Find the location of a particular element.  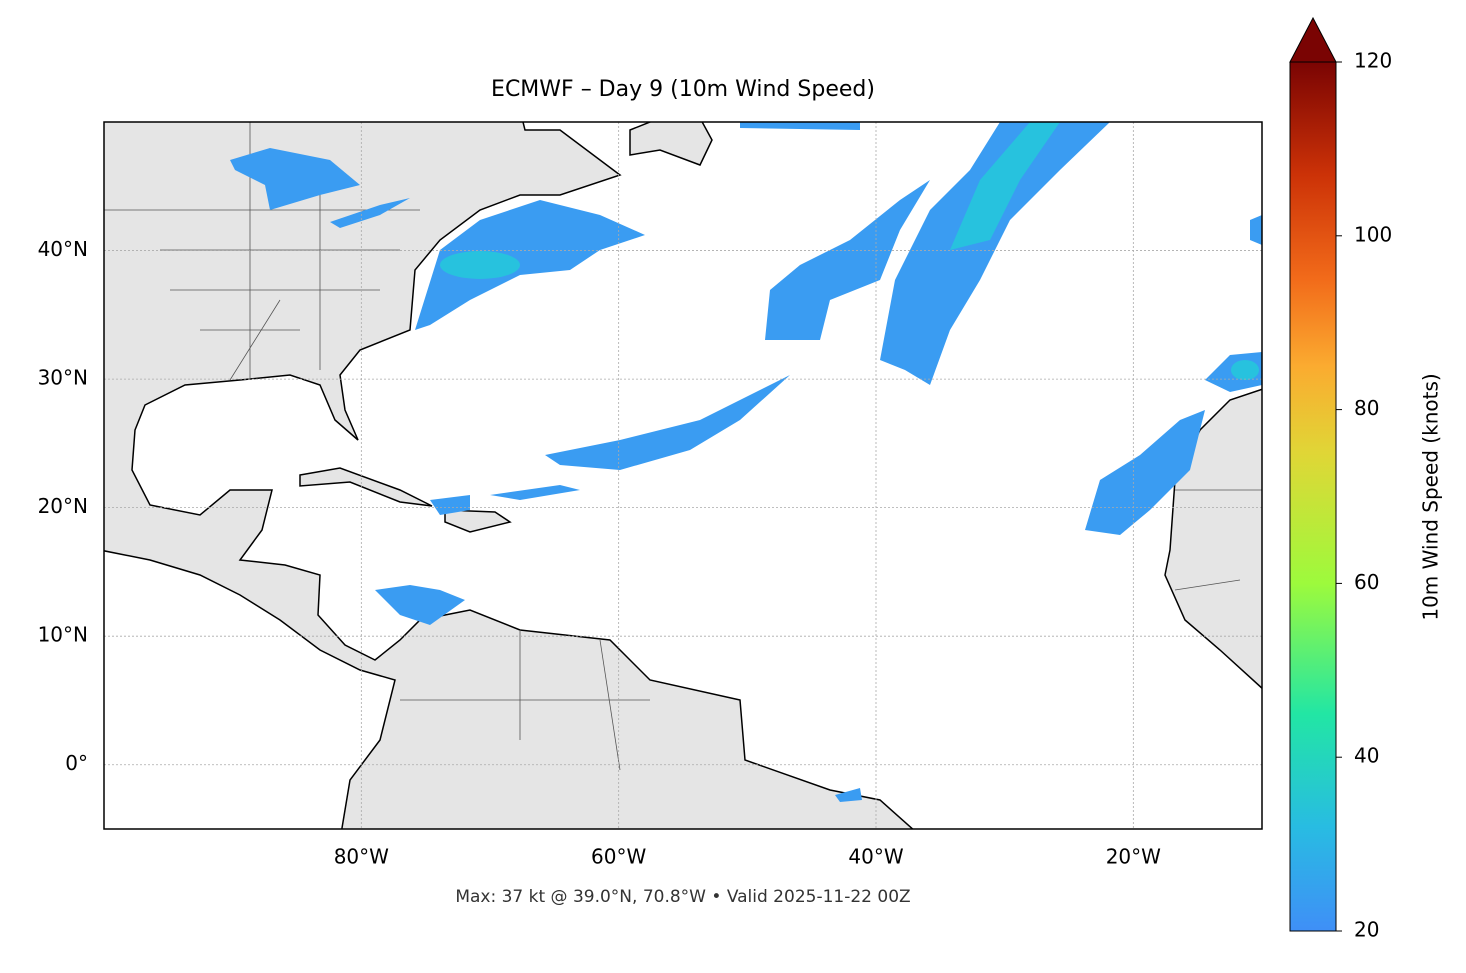

lon-tick-label: 60°W is located at coordinates (618, 857).